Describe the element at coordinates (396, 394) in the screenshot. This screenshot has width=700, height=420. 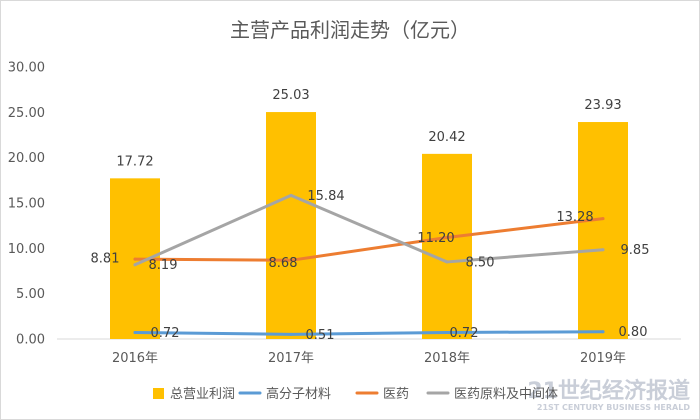
I see `legend-label-2: 医药` at that location.